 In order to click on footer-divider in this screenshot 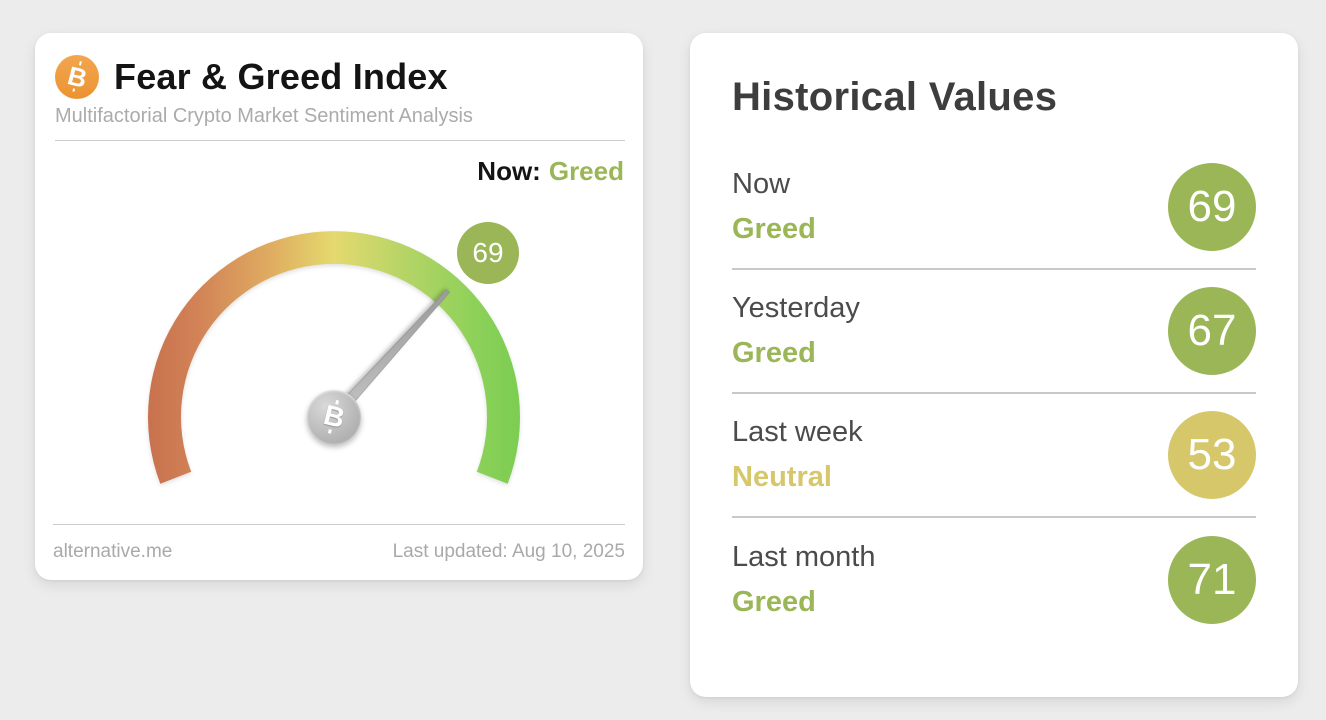, I will do `click(339, 524)`.